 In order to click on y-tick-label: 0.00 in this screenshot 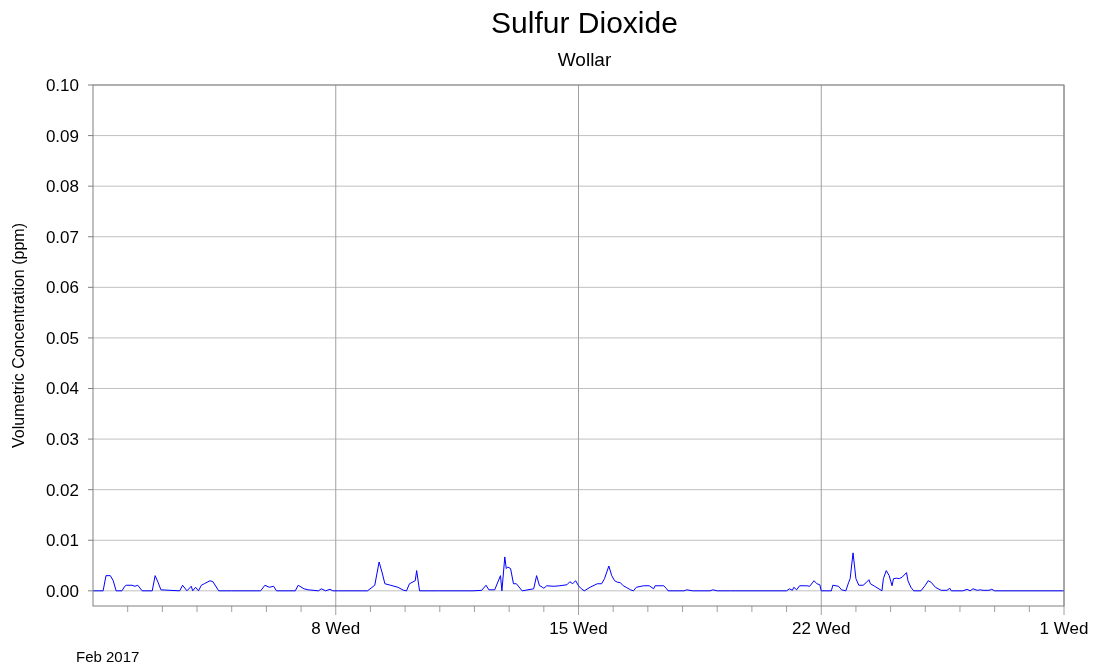, I will do `click(62, 591)`.